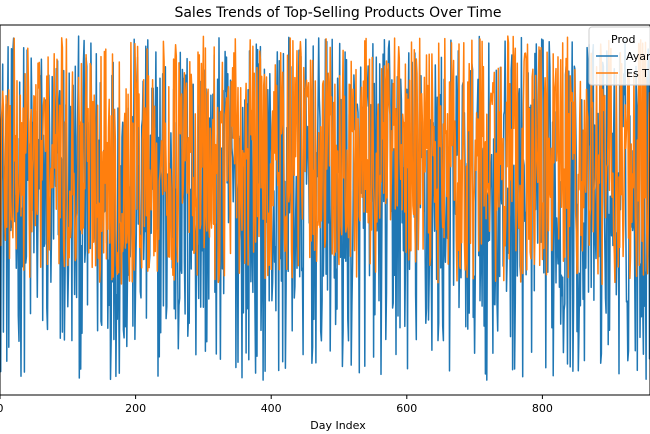 This screenshot has width=650, height=434. What do you see at coordinates (637, 73) in the screenshot?
I see `legend-label-es-t: Es T` at bounding box center [637, 73].